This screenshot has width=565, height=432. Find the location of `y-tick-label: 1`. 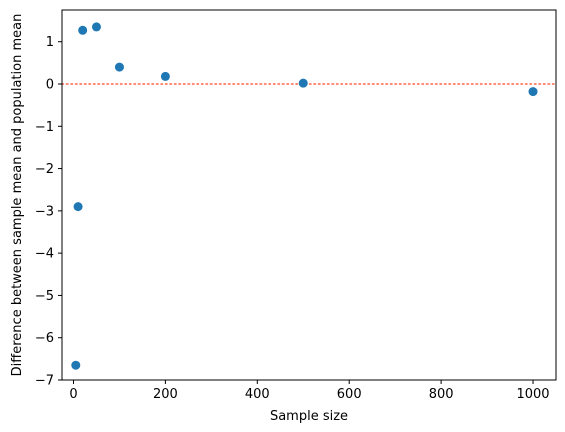

y-tick-label: 1 is located at coordinates (50, 42).